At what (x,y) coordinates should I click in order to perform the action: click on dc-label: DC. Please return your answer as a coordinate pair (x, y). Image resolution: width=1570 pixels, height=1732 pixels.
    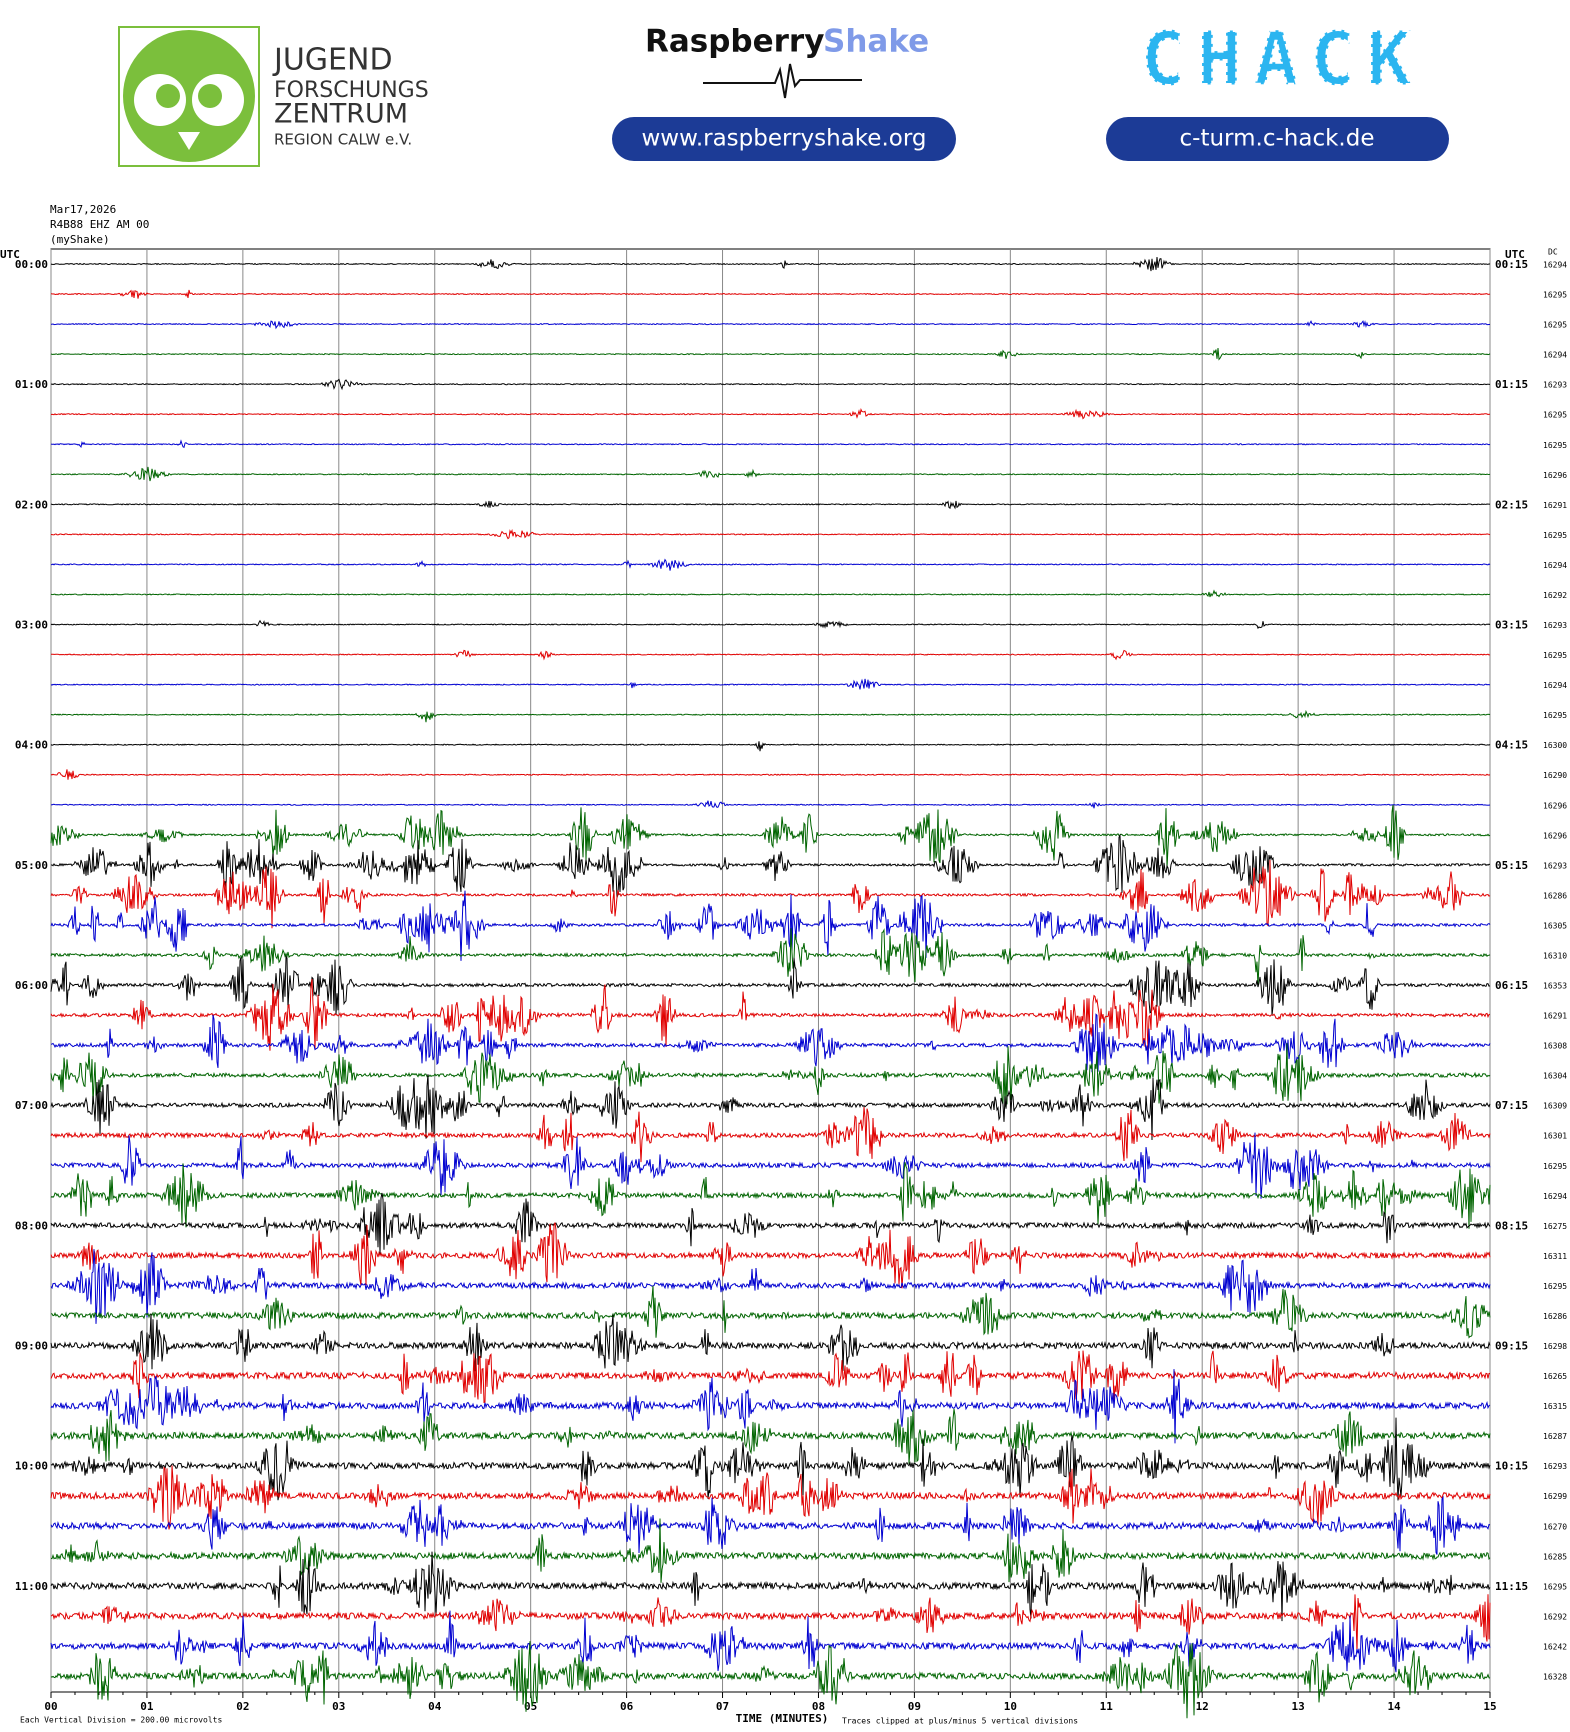
    Looking at the image, I should click on (1553, 252).